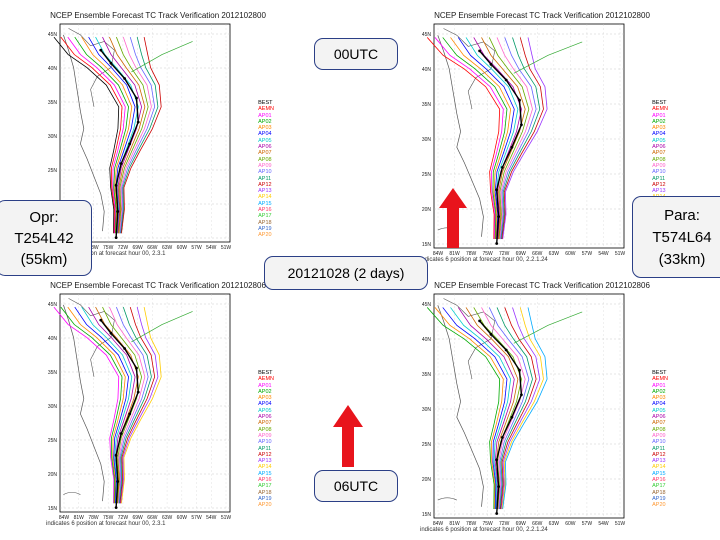  What do you see at coordinates (265, 467) in the screenshot?
I see `legend-entry: AP14` at bounding box center [265, 467].